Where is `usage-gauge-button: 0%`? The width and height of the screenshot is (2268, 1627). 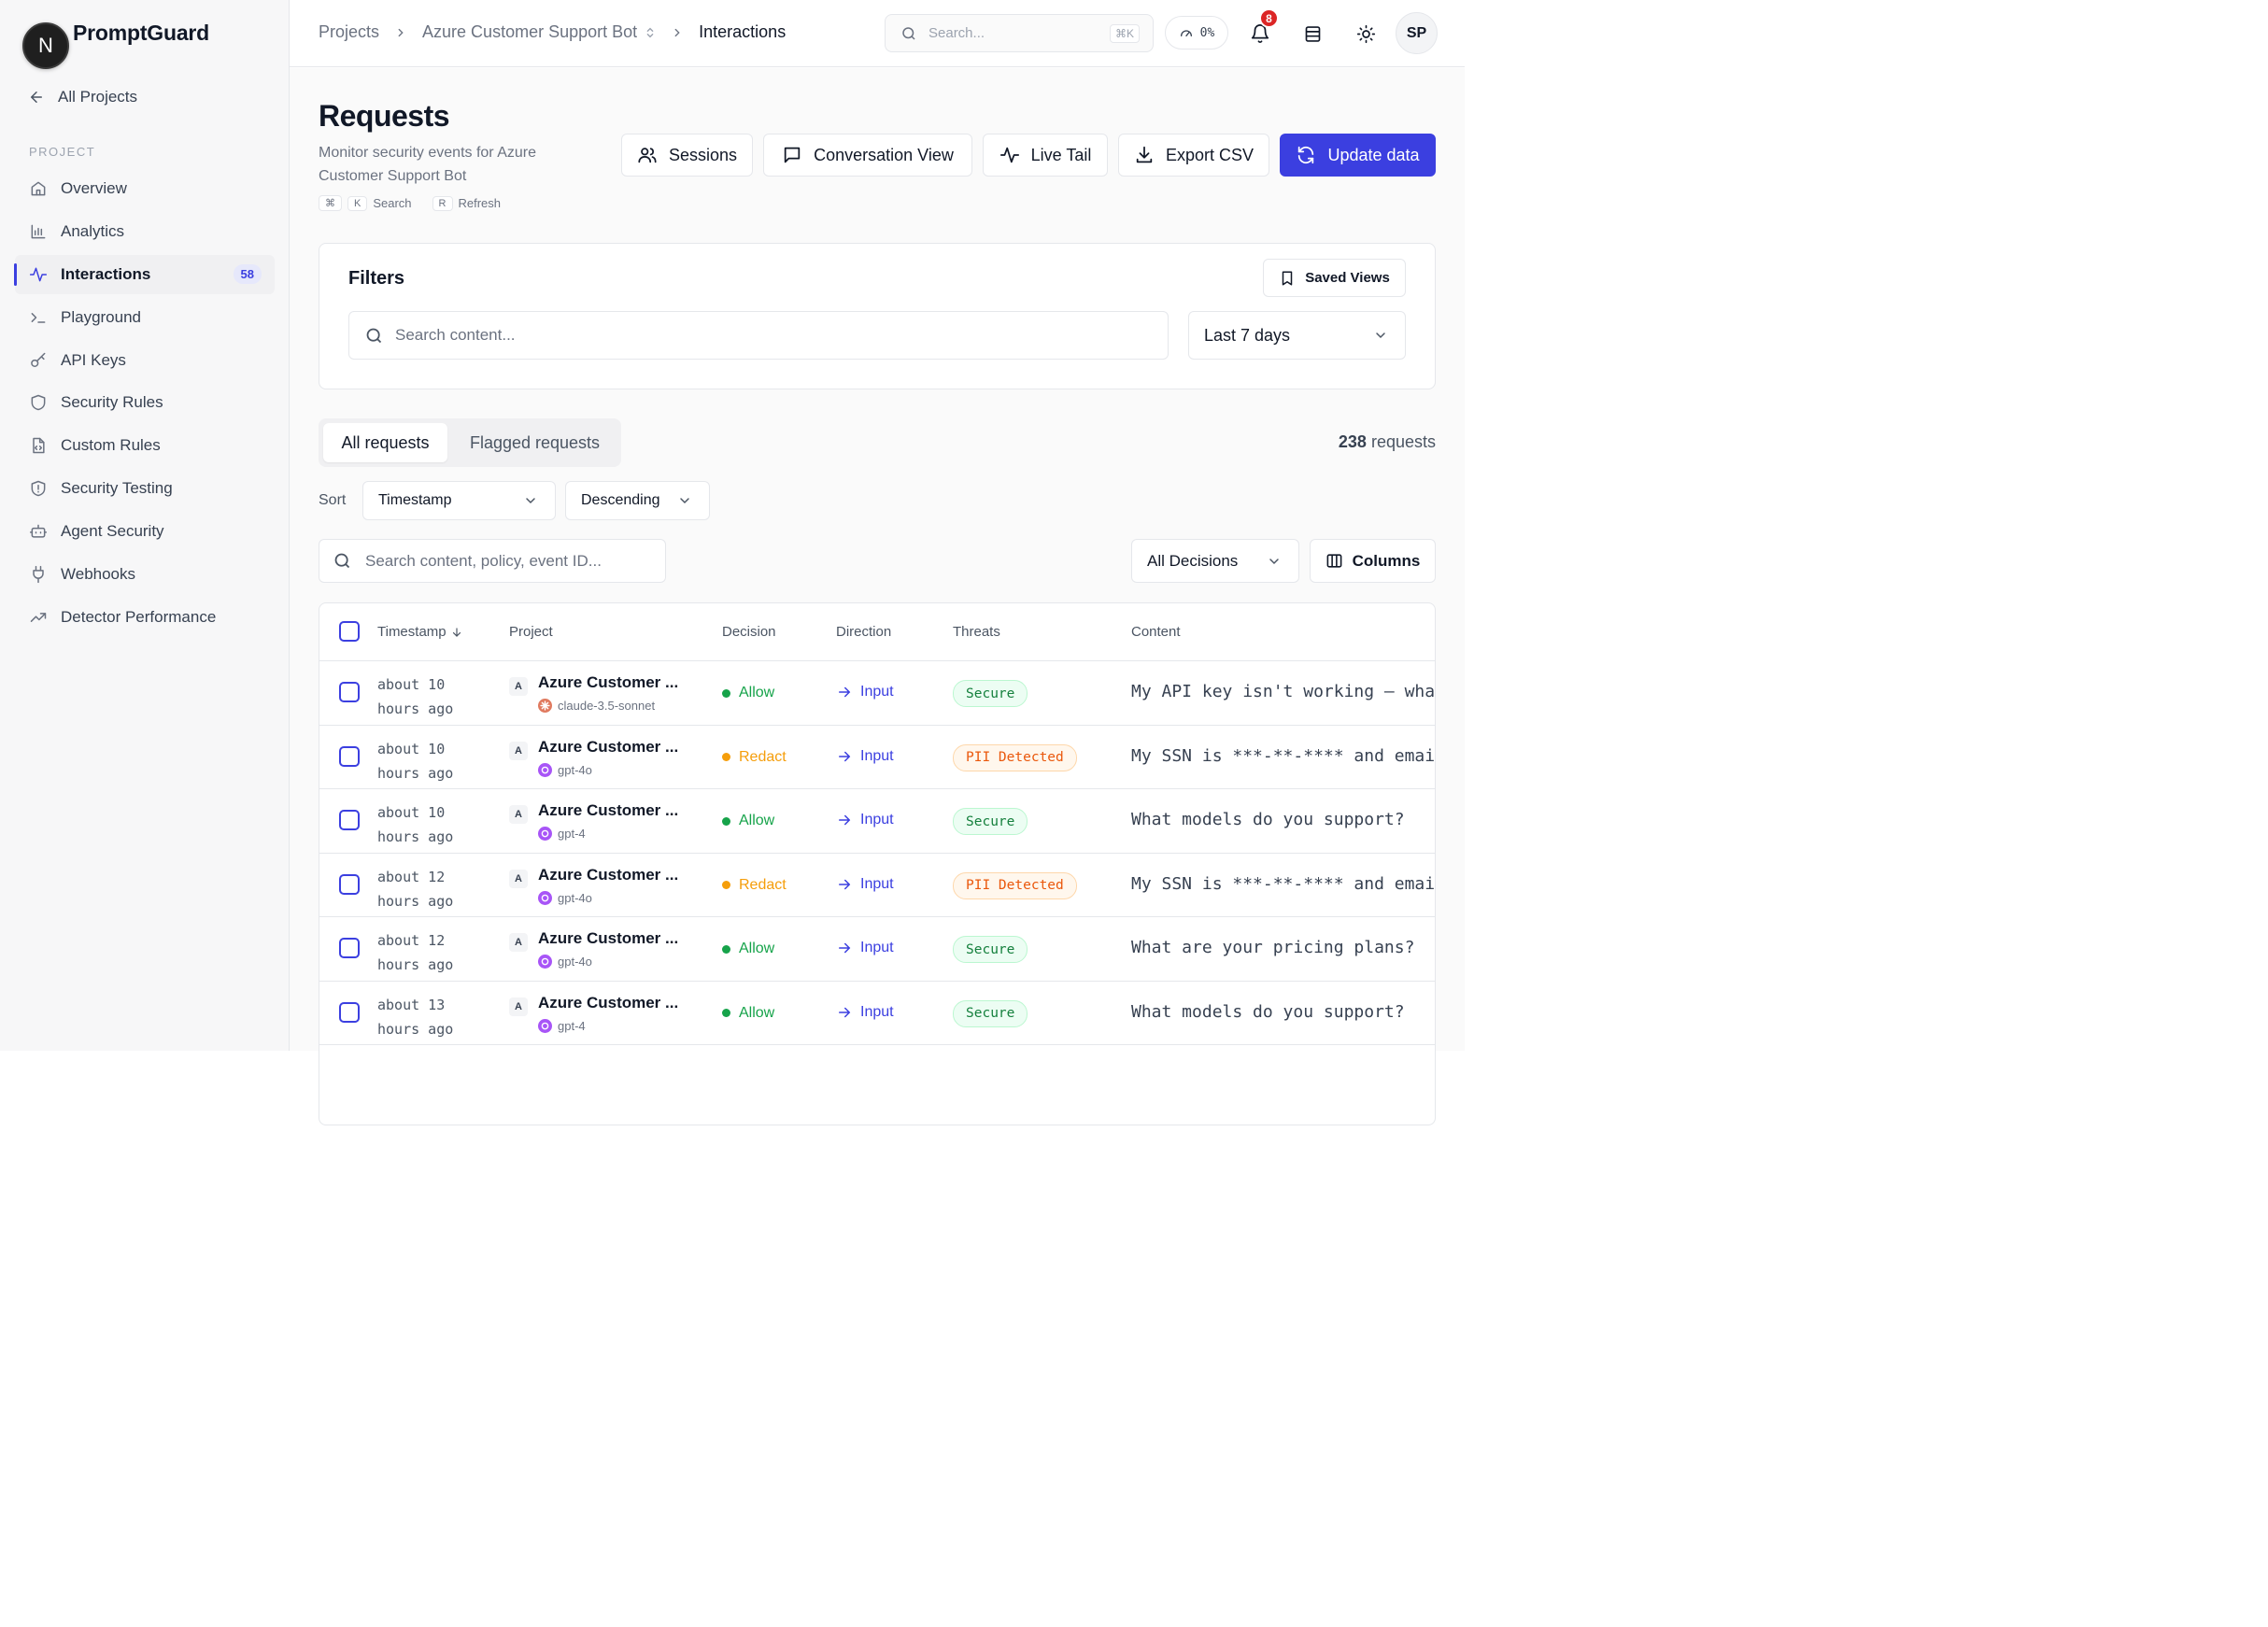
usage-gauge-button: 0% is located at coordinates (1196, 33).